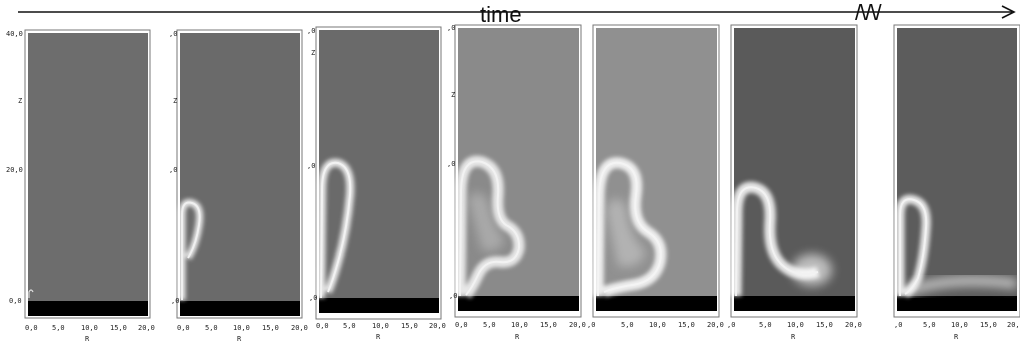  I want to click on frame-5-plume, so click(629, 227).